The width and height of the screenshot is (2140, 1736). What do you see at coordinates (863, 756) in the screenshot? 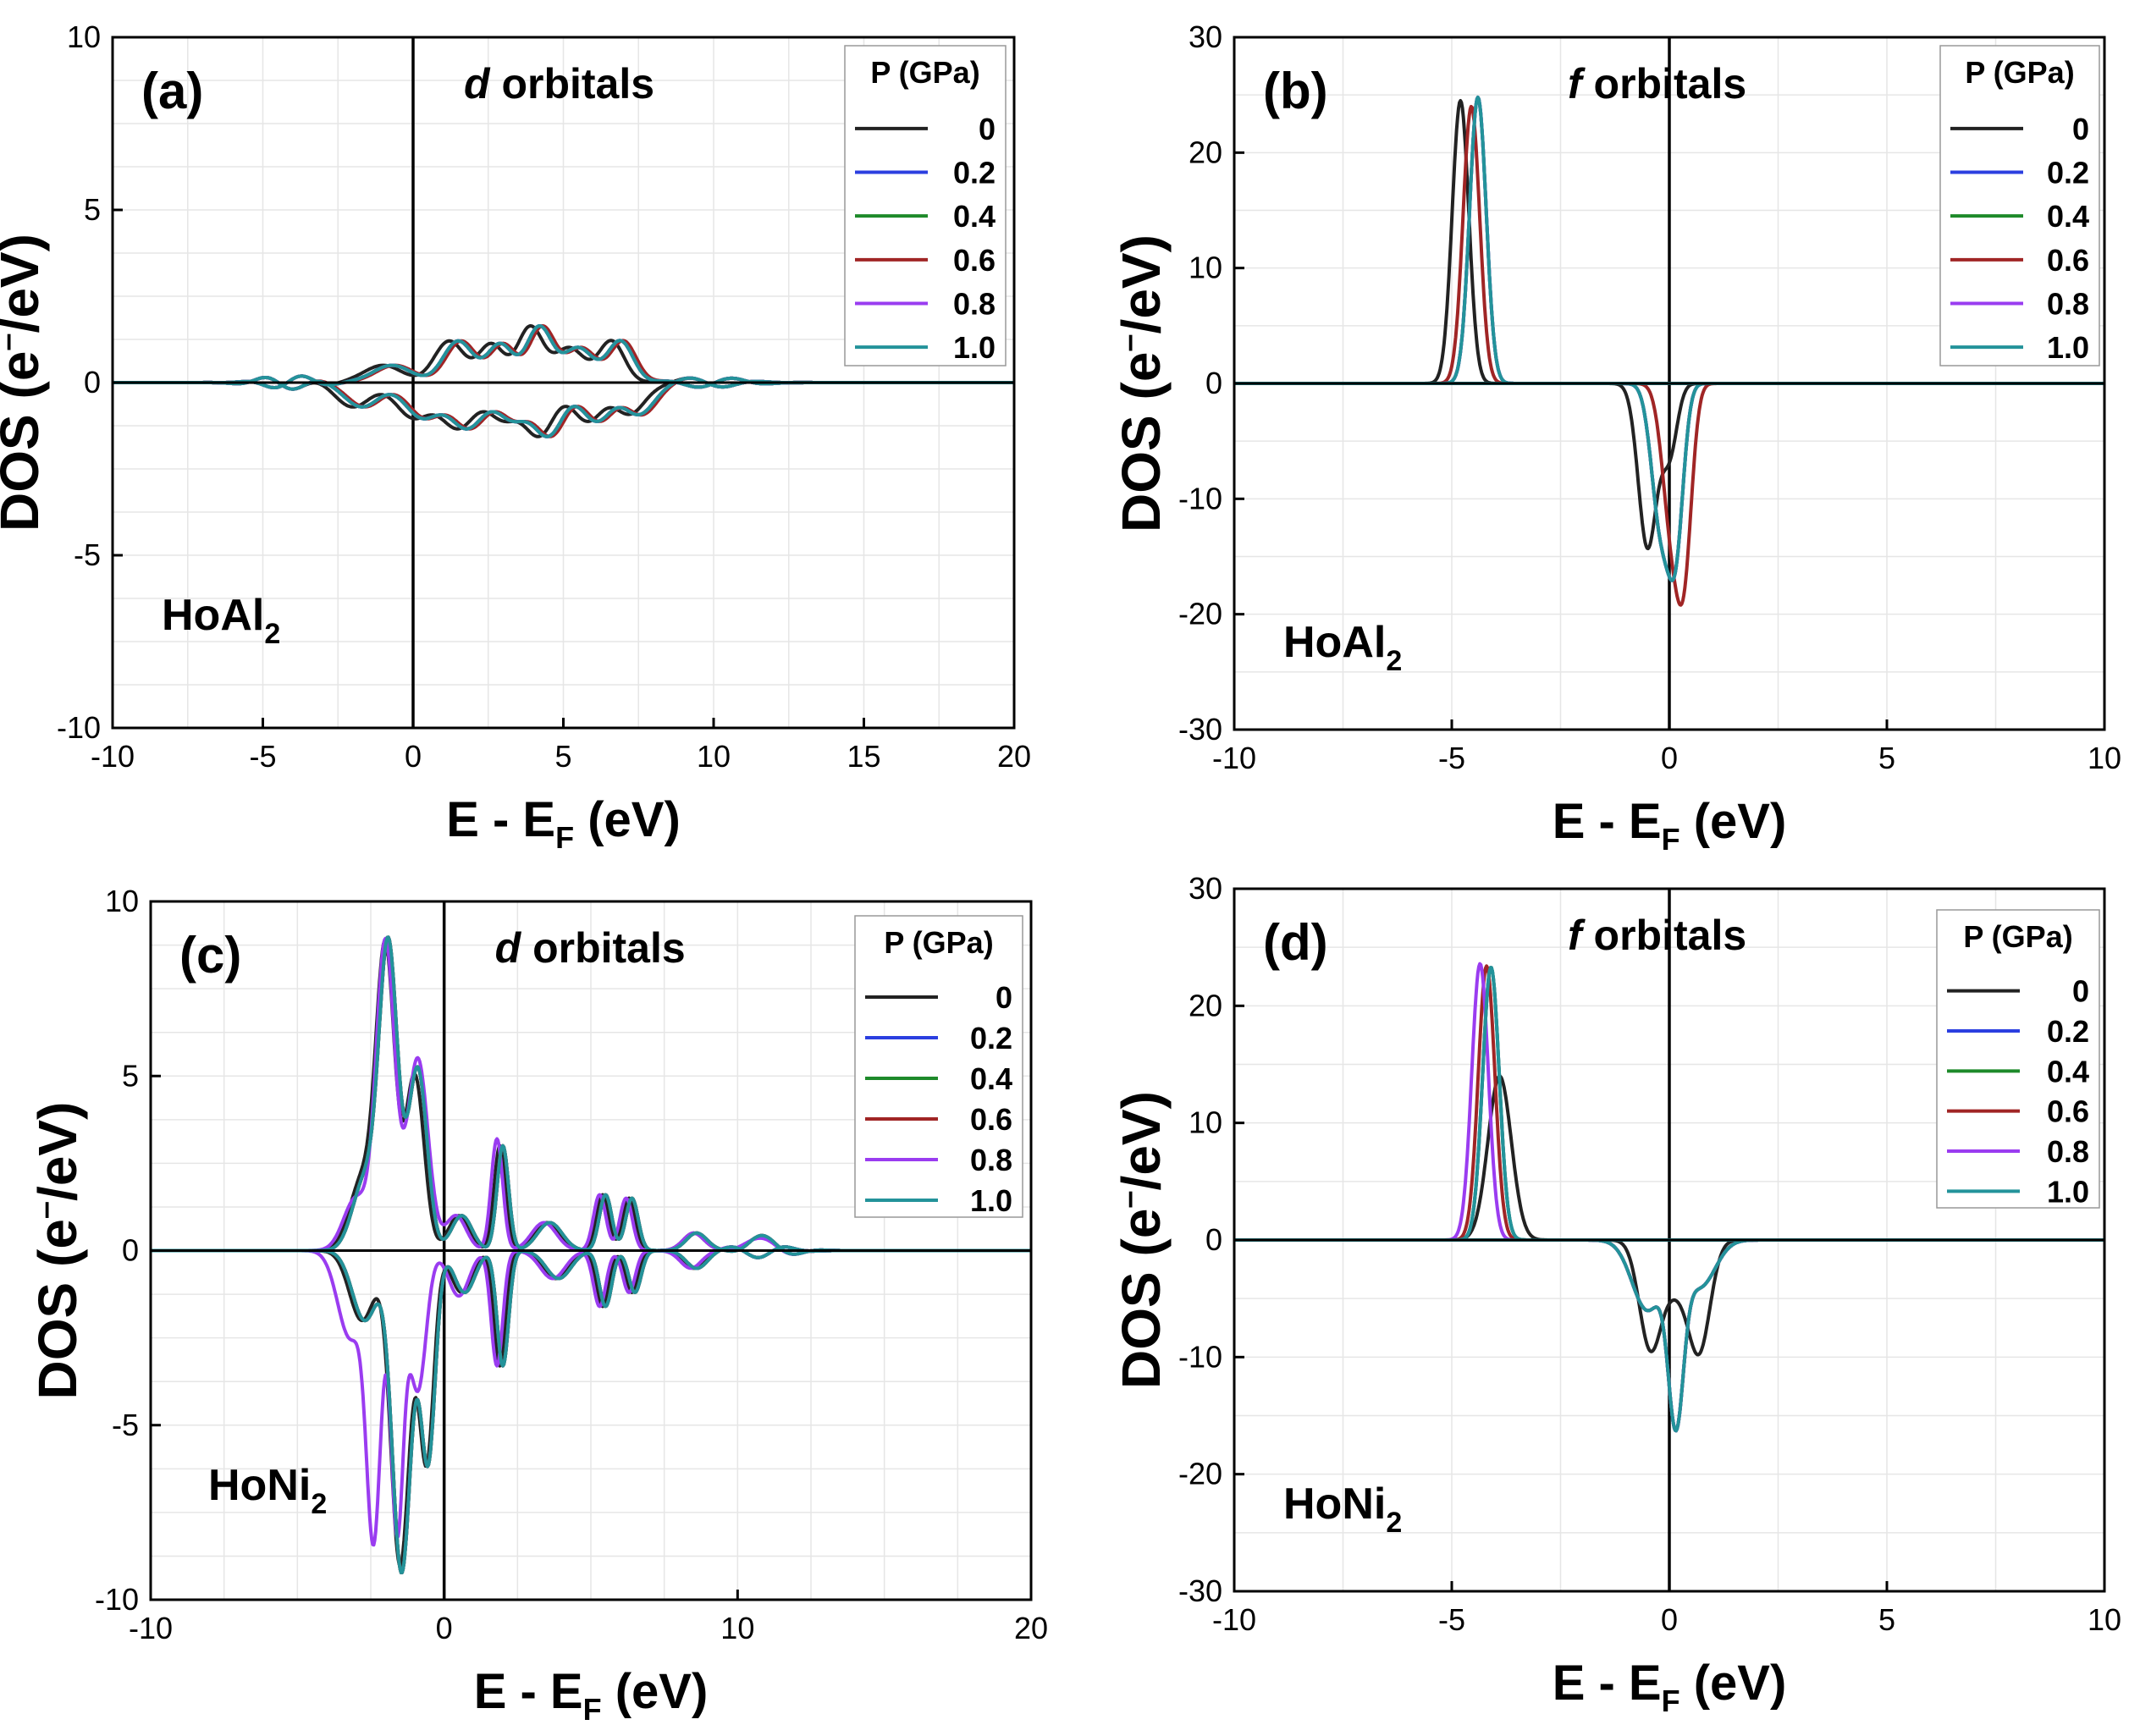
I see `x-tick-label: 15` at bounding box center [863, 756].